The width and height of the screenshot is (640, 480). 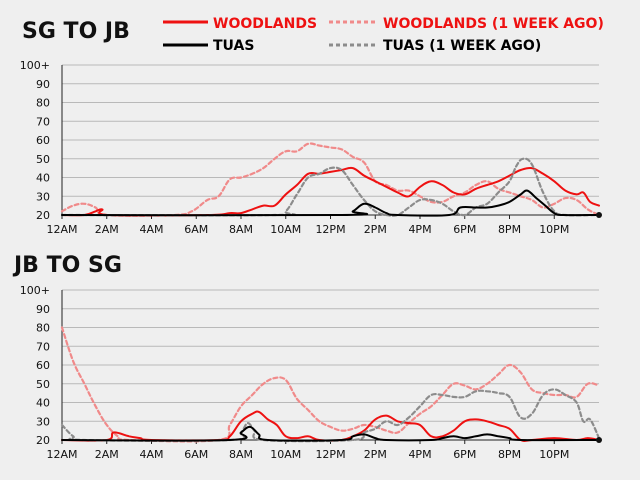 I want to click on chart-title-sg-to-jb: SG TO JB, so click(x=76, y=31).